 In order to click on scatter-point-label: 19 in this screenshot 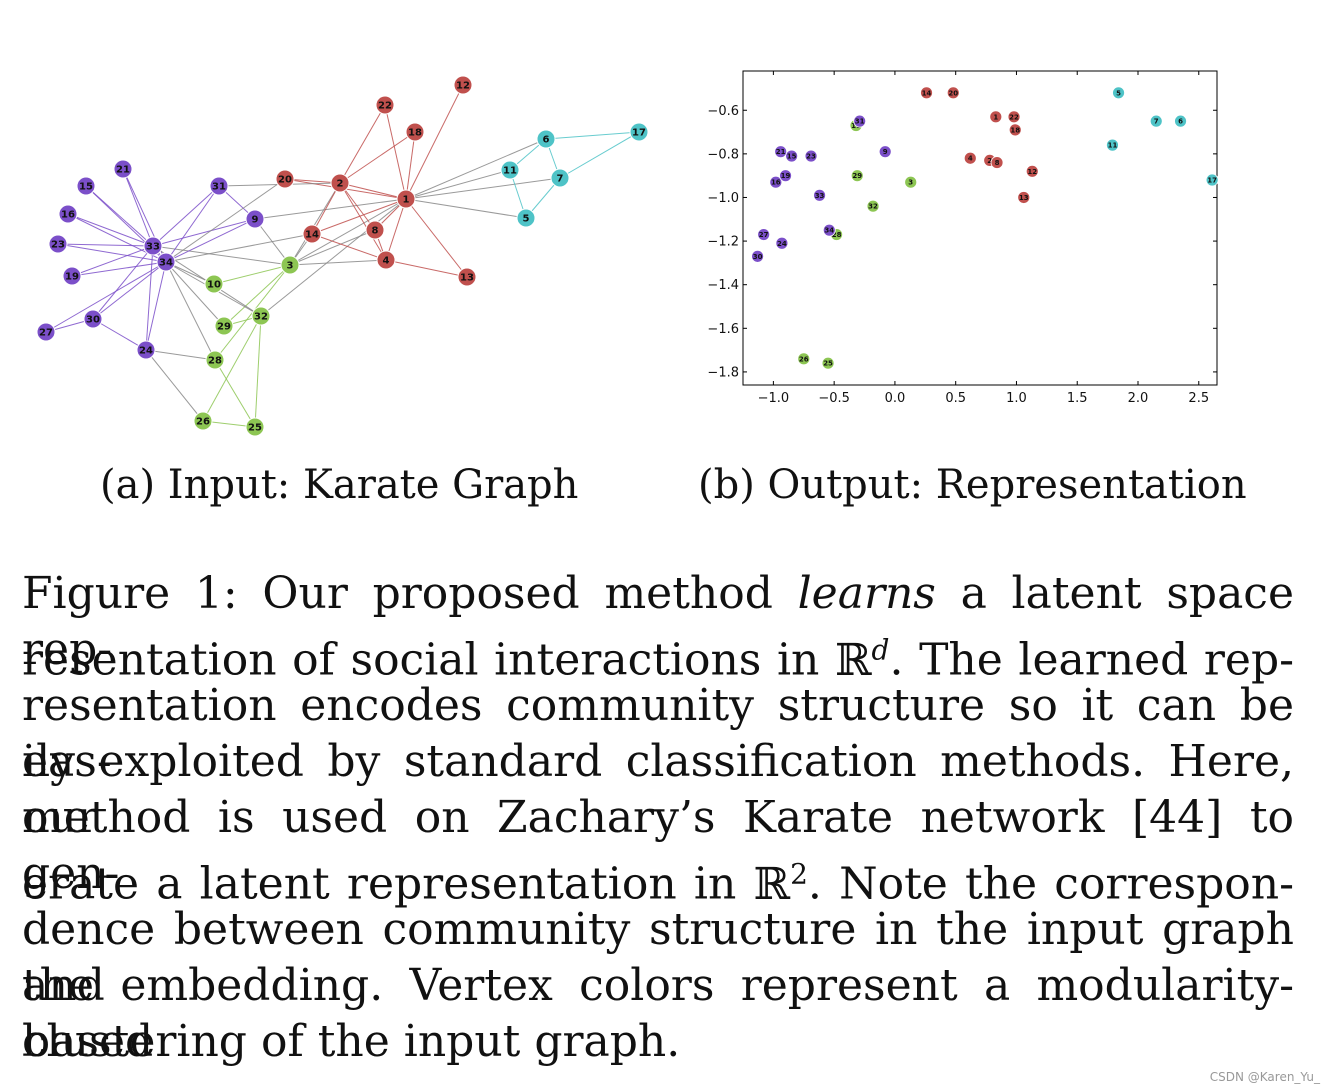, I will do `click(786, 176)`.